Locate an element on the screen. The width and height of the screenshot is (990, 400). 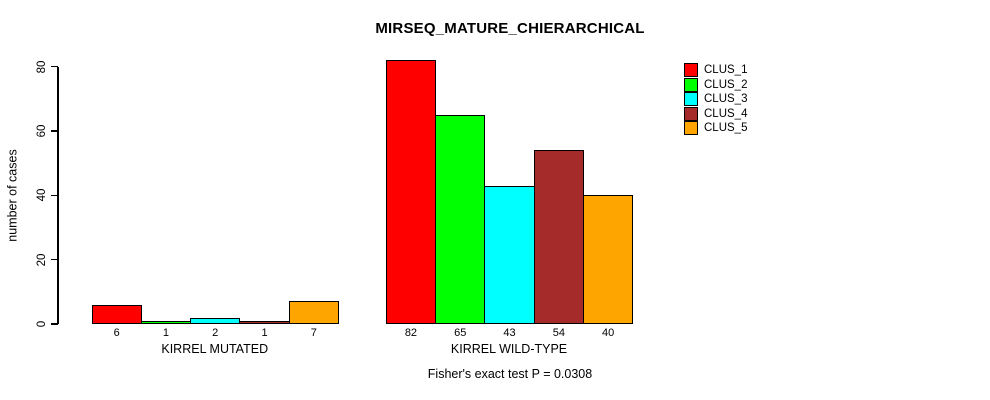
legend-row: CLUS_5 is located at coordinates (716, 128).